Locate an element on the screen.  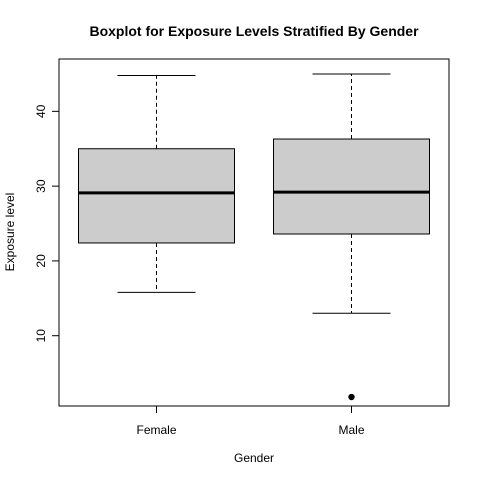
x-axis: Female Male is located at coordinates (250, 421).